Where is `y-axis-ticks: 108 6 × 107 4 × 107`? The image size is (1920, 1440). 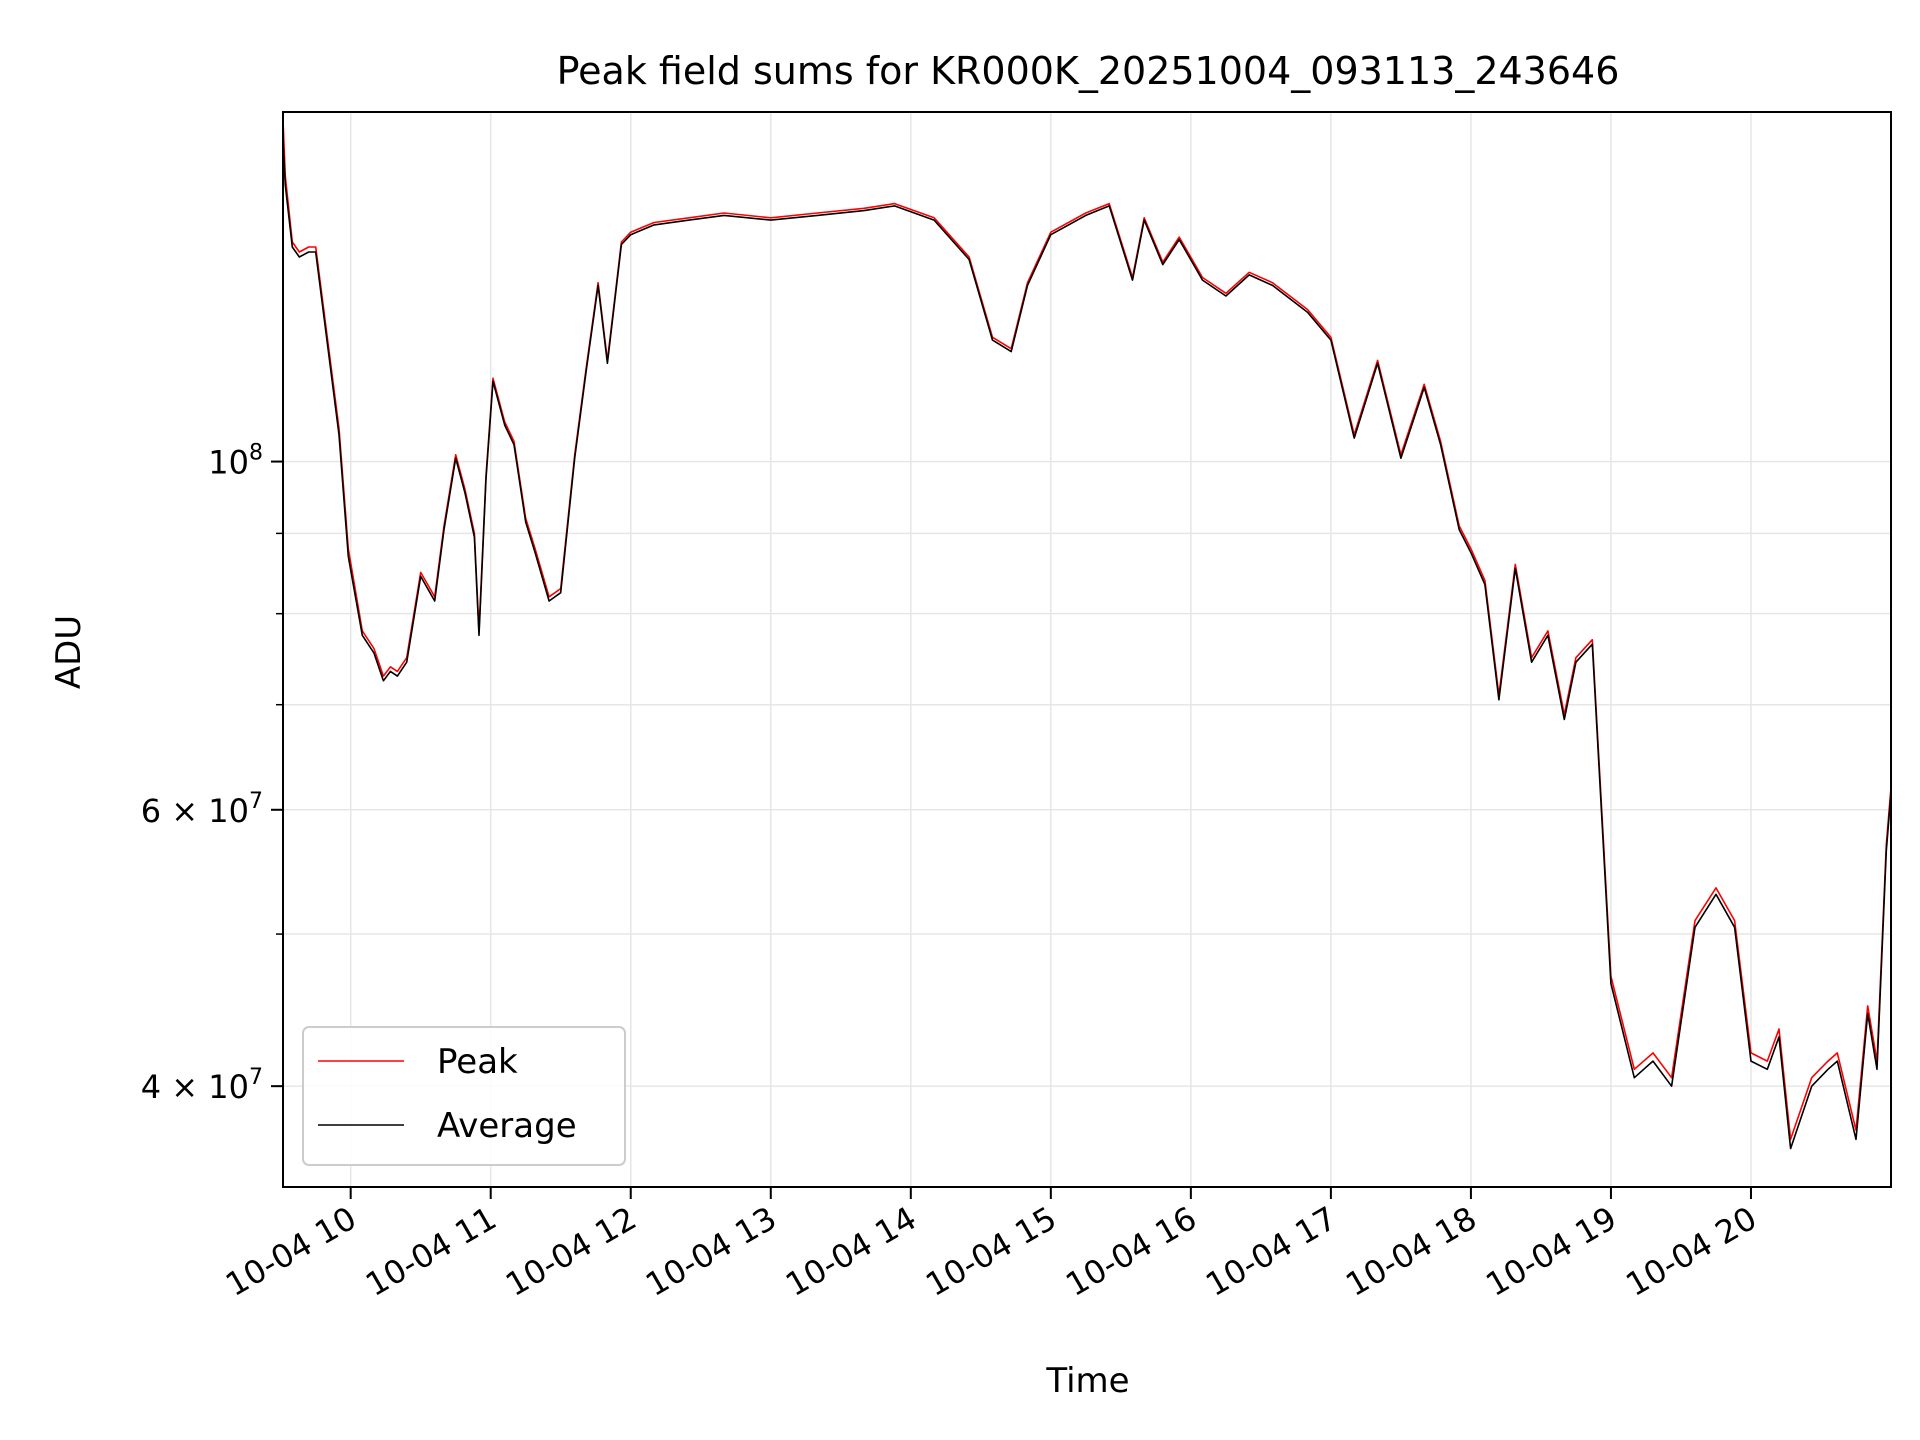 y-axis-ticks: 108 6 × 107 4 × 107 is located at coordinates (212, 773).